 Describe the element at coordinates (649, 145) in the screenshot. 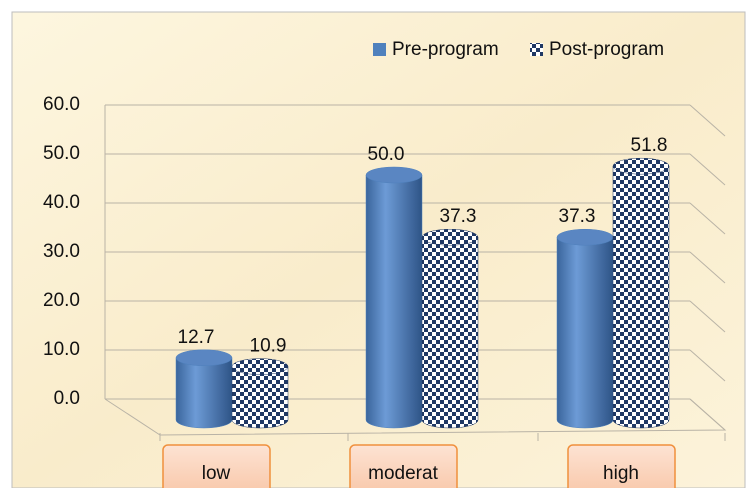

I see `value-label: 51.8` at that location.